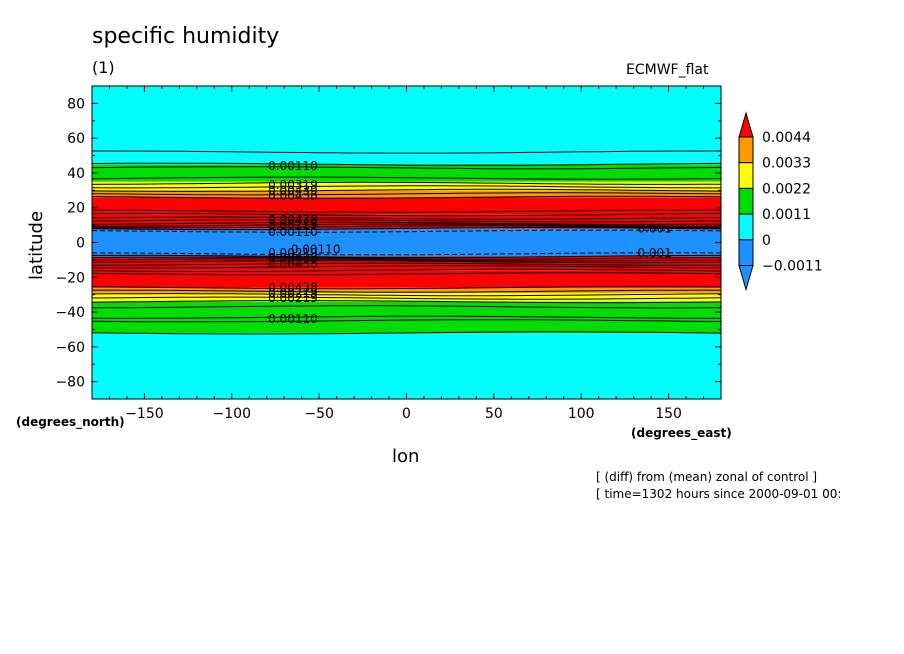 This screenshot has height=654, width=904. I want to click on colorbar-arrow-bottom, so click(746, 278).